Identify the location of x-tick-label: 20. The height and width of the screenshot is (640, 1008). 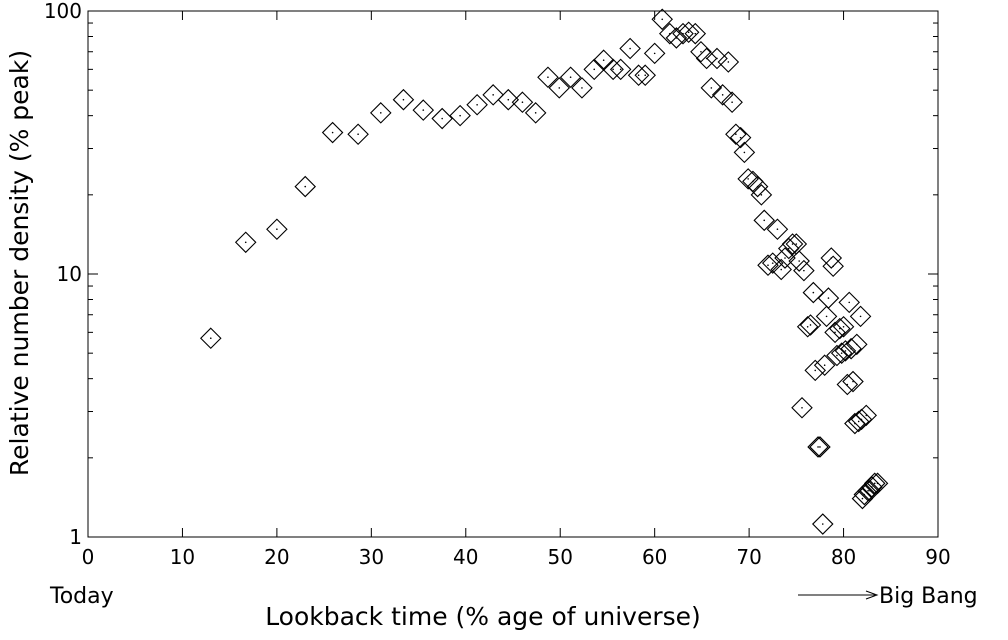
(276, 557).